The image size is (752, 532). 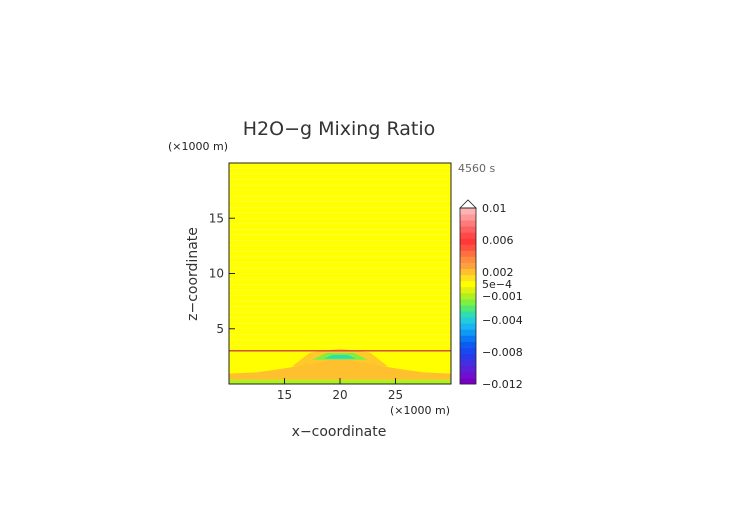 I want to click on colorbar-tick-label: −0.004, so click(x=502, y=320).